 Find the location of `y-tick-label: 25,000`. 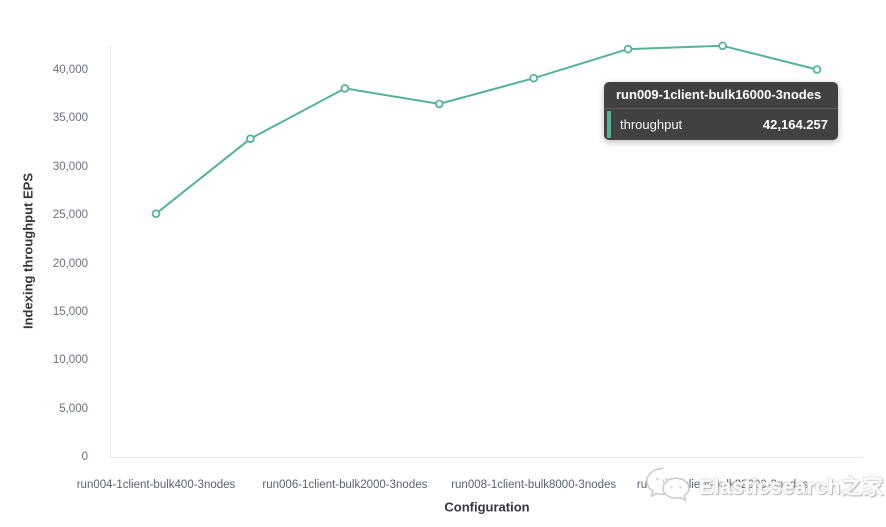

y-tick-label: 25,000 is located at coordinates (70, 215).